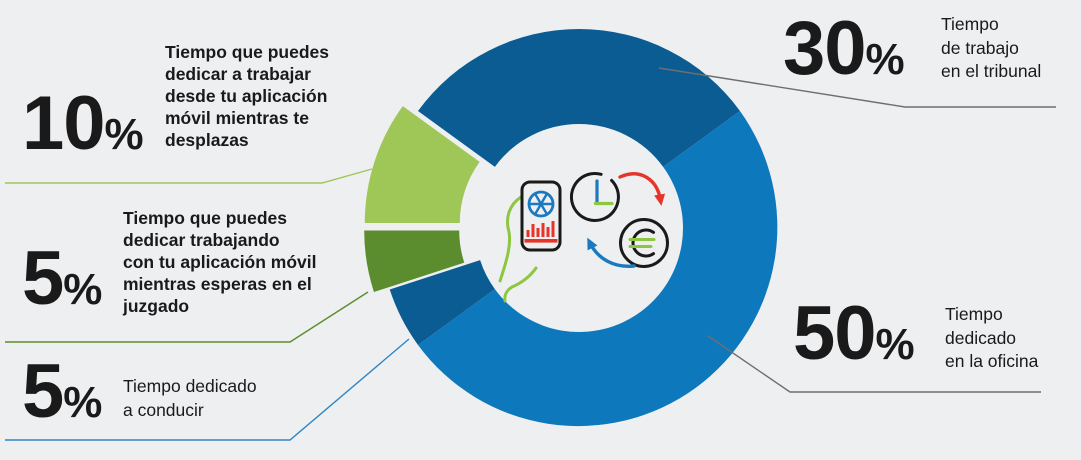 Image resolution: width=1081 pixels, height=460 pixels. What do you see at coordinates (611, 252) in the screenshot?
I see `blue-arrow-counterclockwise-icon` at bounding box center [611, 252].